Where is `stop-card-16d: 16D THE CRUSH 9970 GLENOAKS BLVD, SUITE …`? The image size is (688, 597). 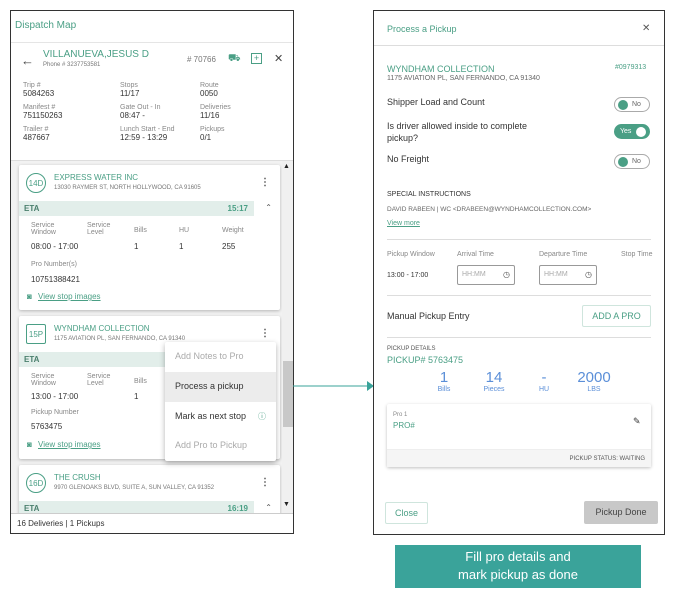 stop-card-16d: 16D THE CRUSH 9970 GLENOAKS BLVD, SUITE … is located at coordinates (149, 489).